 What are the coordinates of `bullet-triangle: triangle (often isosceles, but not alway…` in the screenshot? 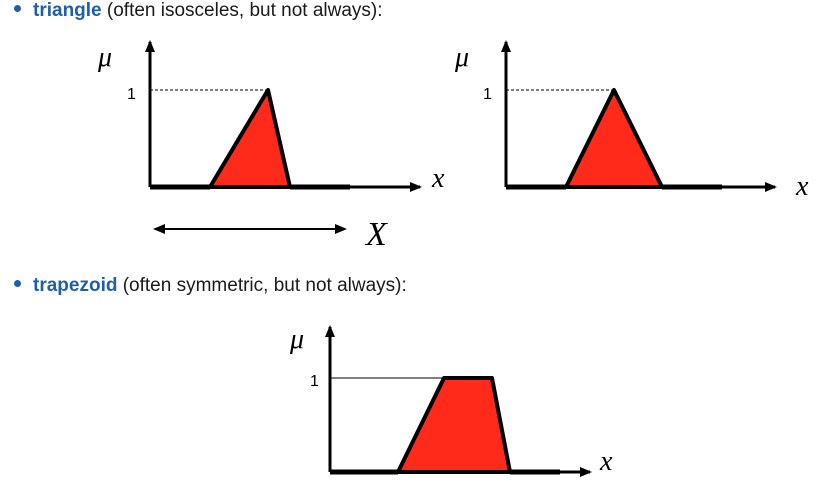 It's located at (198, 11).